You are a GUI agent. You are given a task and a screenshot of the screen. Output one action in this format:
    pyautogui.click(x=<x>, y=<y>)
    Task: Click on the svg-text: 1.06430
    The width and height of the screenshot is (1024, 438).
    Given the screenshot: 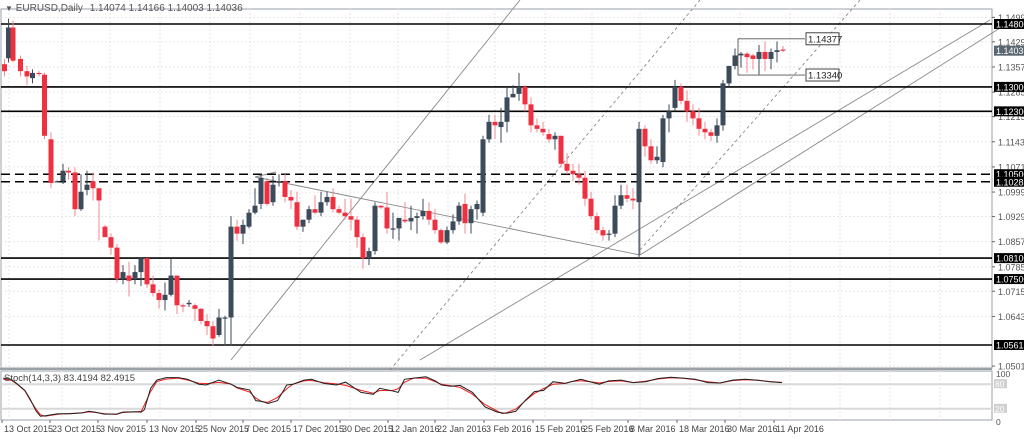 What is the action you would take?
    pyautogui.click(x=1011, y=317)
    